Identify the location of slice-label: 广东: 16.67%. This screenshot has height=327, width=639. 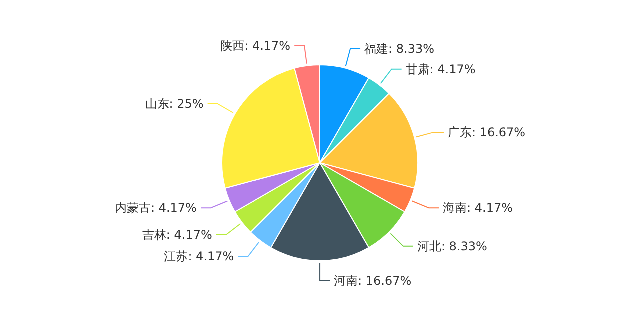
(487, 132).